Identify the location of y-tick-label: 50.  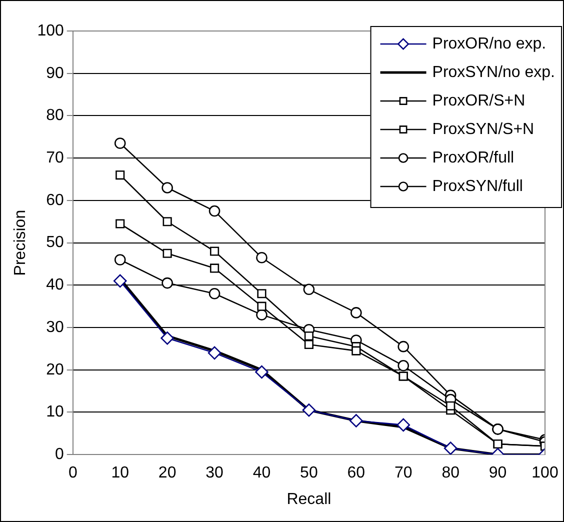
(55, 243).